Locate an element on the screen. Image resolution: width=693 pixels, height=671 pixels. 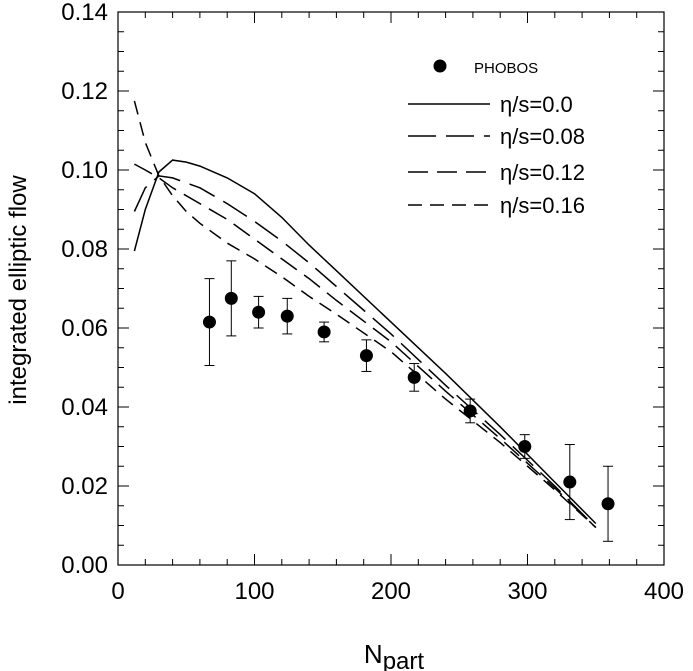
x-tick-label: 200 is located at coordinates (391, 591).